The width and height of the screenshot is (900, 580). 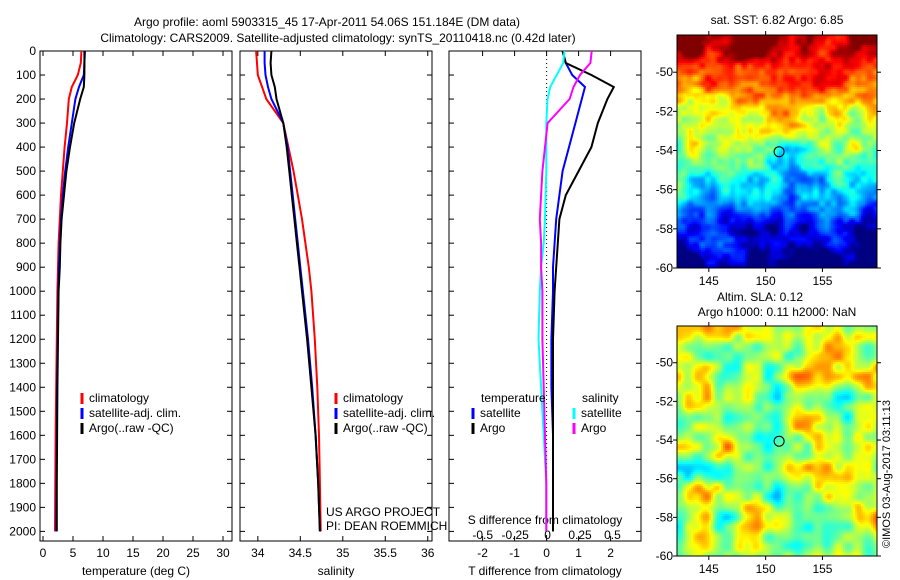 What do you see at coordinates (600, 398) in the screenshot?
I see `legend-title: salinity` at bounding box center [600, 398].